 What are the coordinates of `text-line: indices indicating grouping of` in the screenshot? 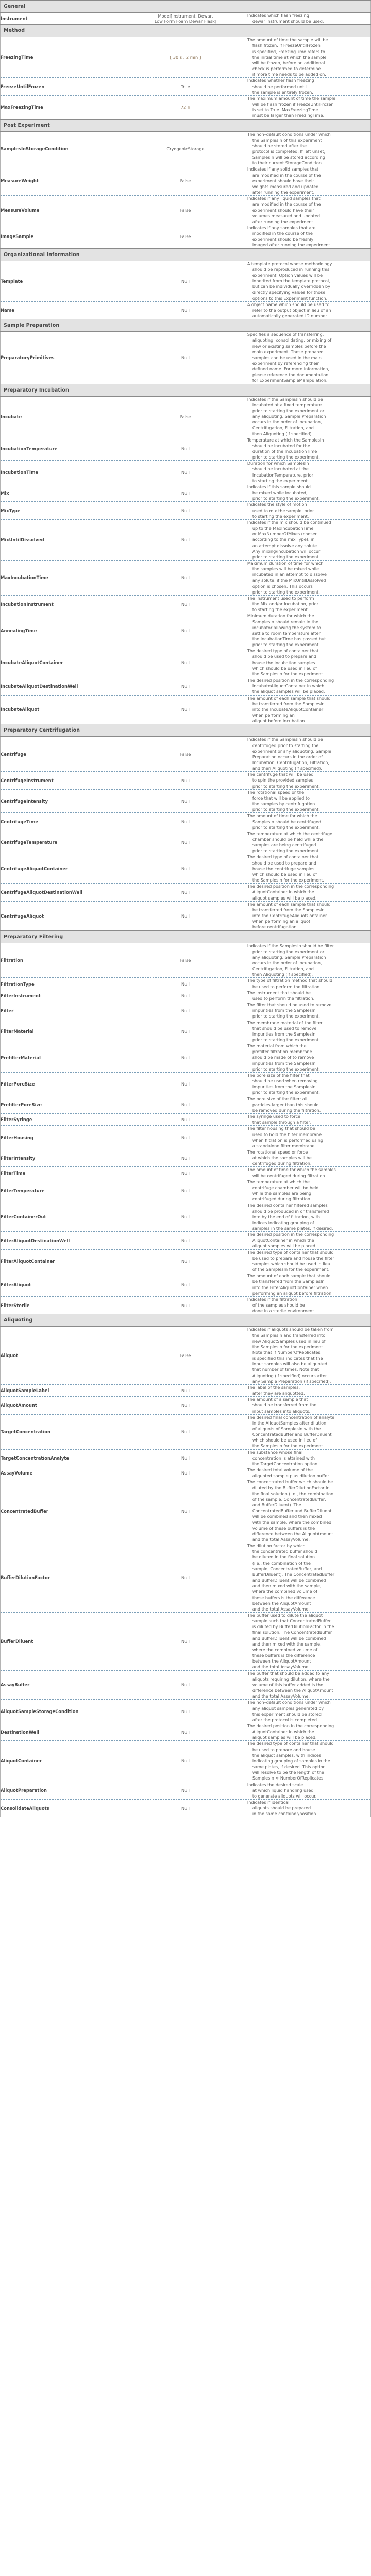 It's located at (283, 1222).